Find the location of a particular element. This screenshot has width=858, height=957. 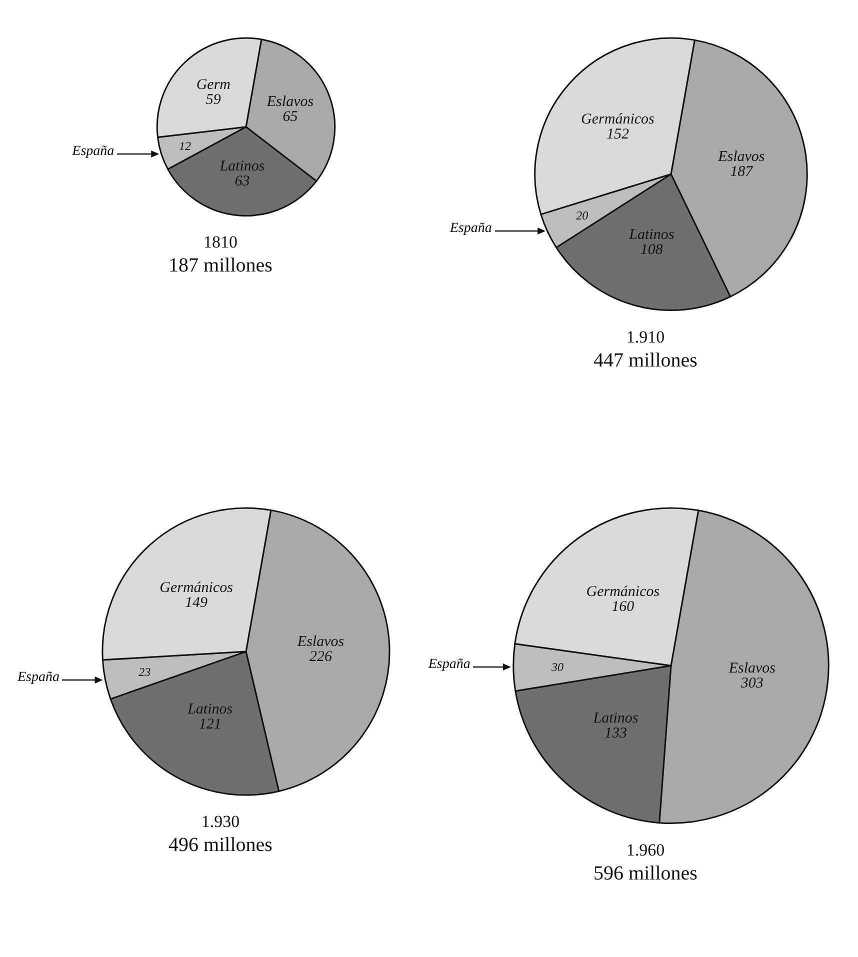

data-label: 63 is located at coordinates (242, 182).